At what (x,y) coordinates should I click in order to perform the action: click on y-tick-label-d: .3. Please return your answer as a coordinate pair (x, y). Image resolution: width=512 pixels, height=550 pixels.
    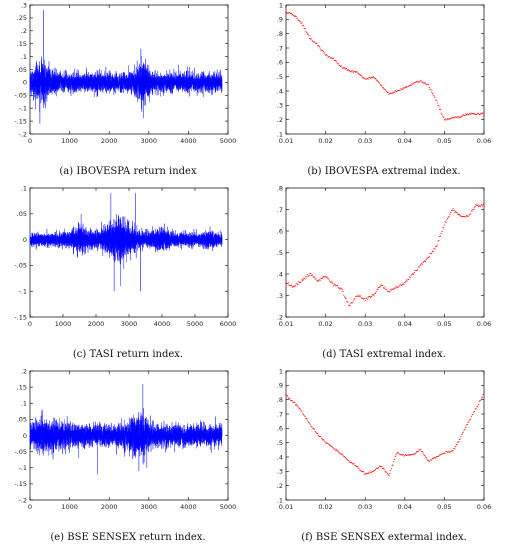
    Looking at the image, I should click on (280, 296).